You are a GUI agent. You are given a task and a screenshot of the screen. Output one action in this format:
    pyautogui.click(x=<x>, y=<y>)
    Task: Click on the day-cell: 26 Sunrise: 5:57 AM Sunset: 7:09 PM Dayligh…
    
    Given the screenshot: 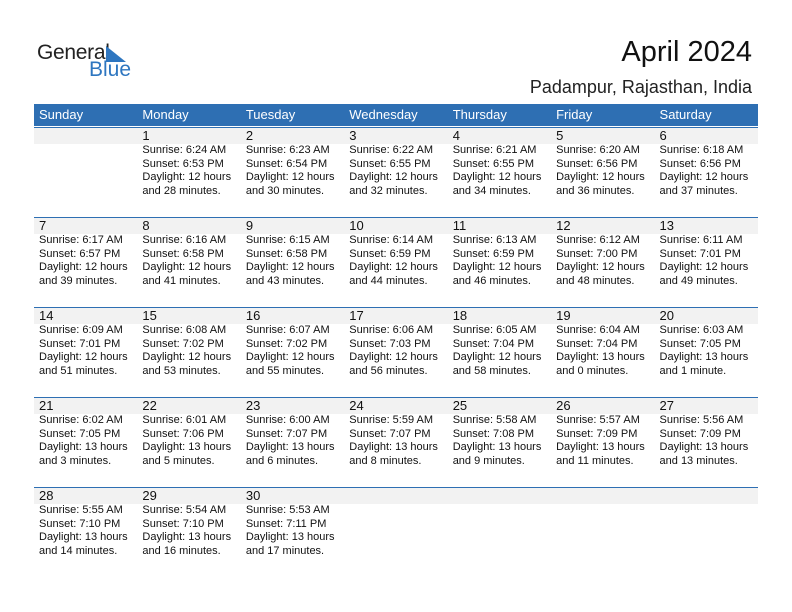 What is the action you would take?
    pyautogui.click(x=602, y=443)
    